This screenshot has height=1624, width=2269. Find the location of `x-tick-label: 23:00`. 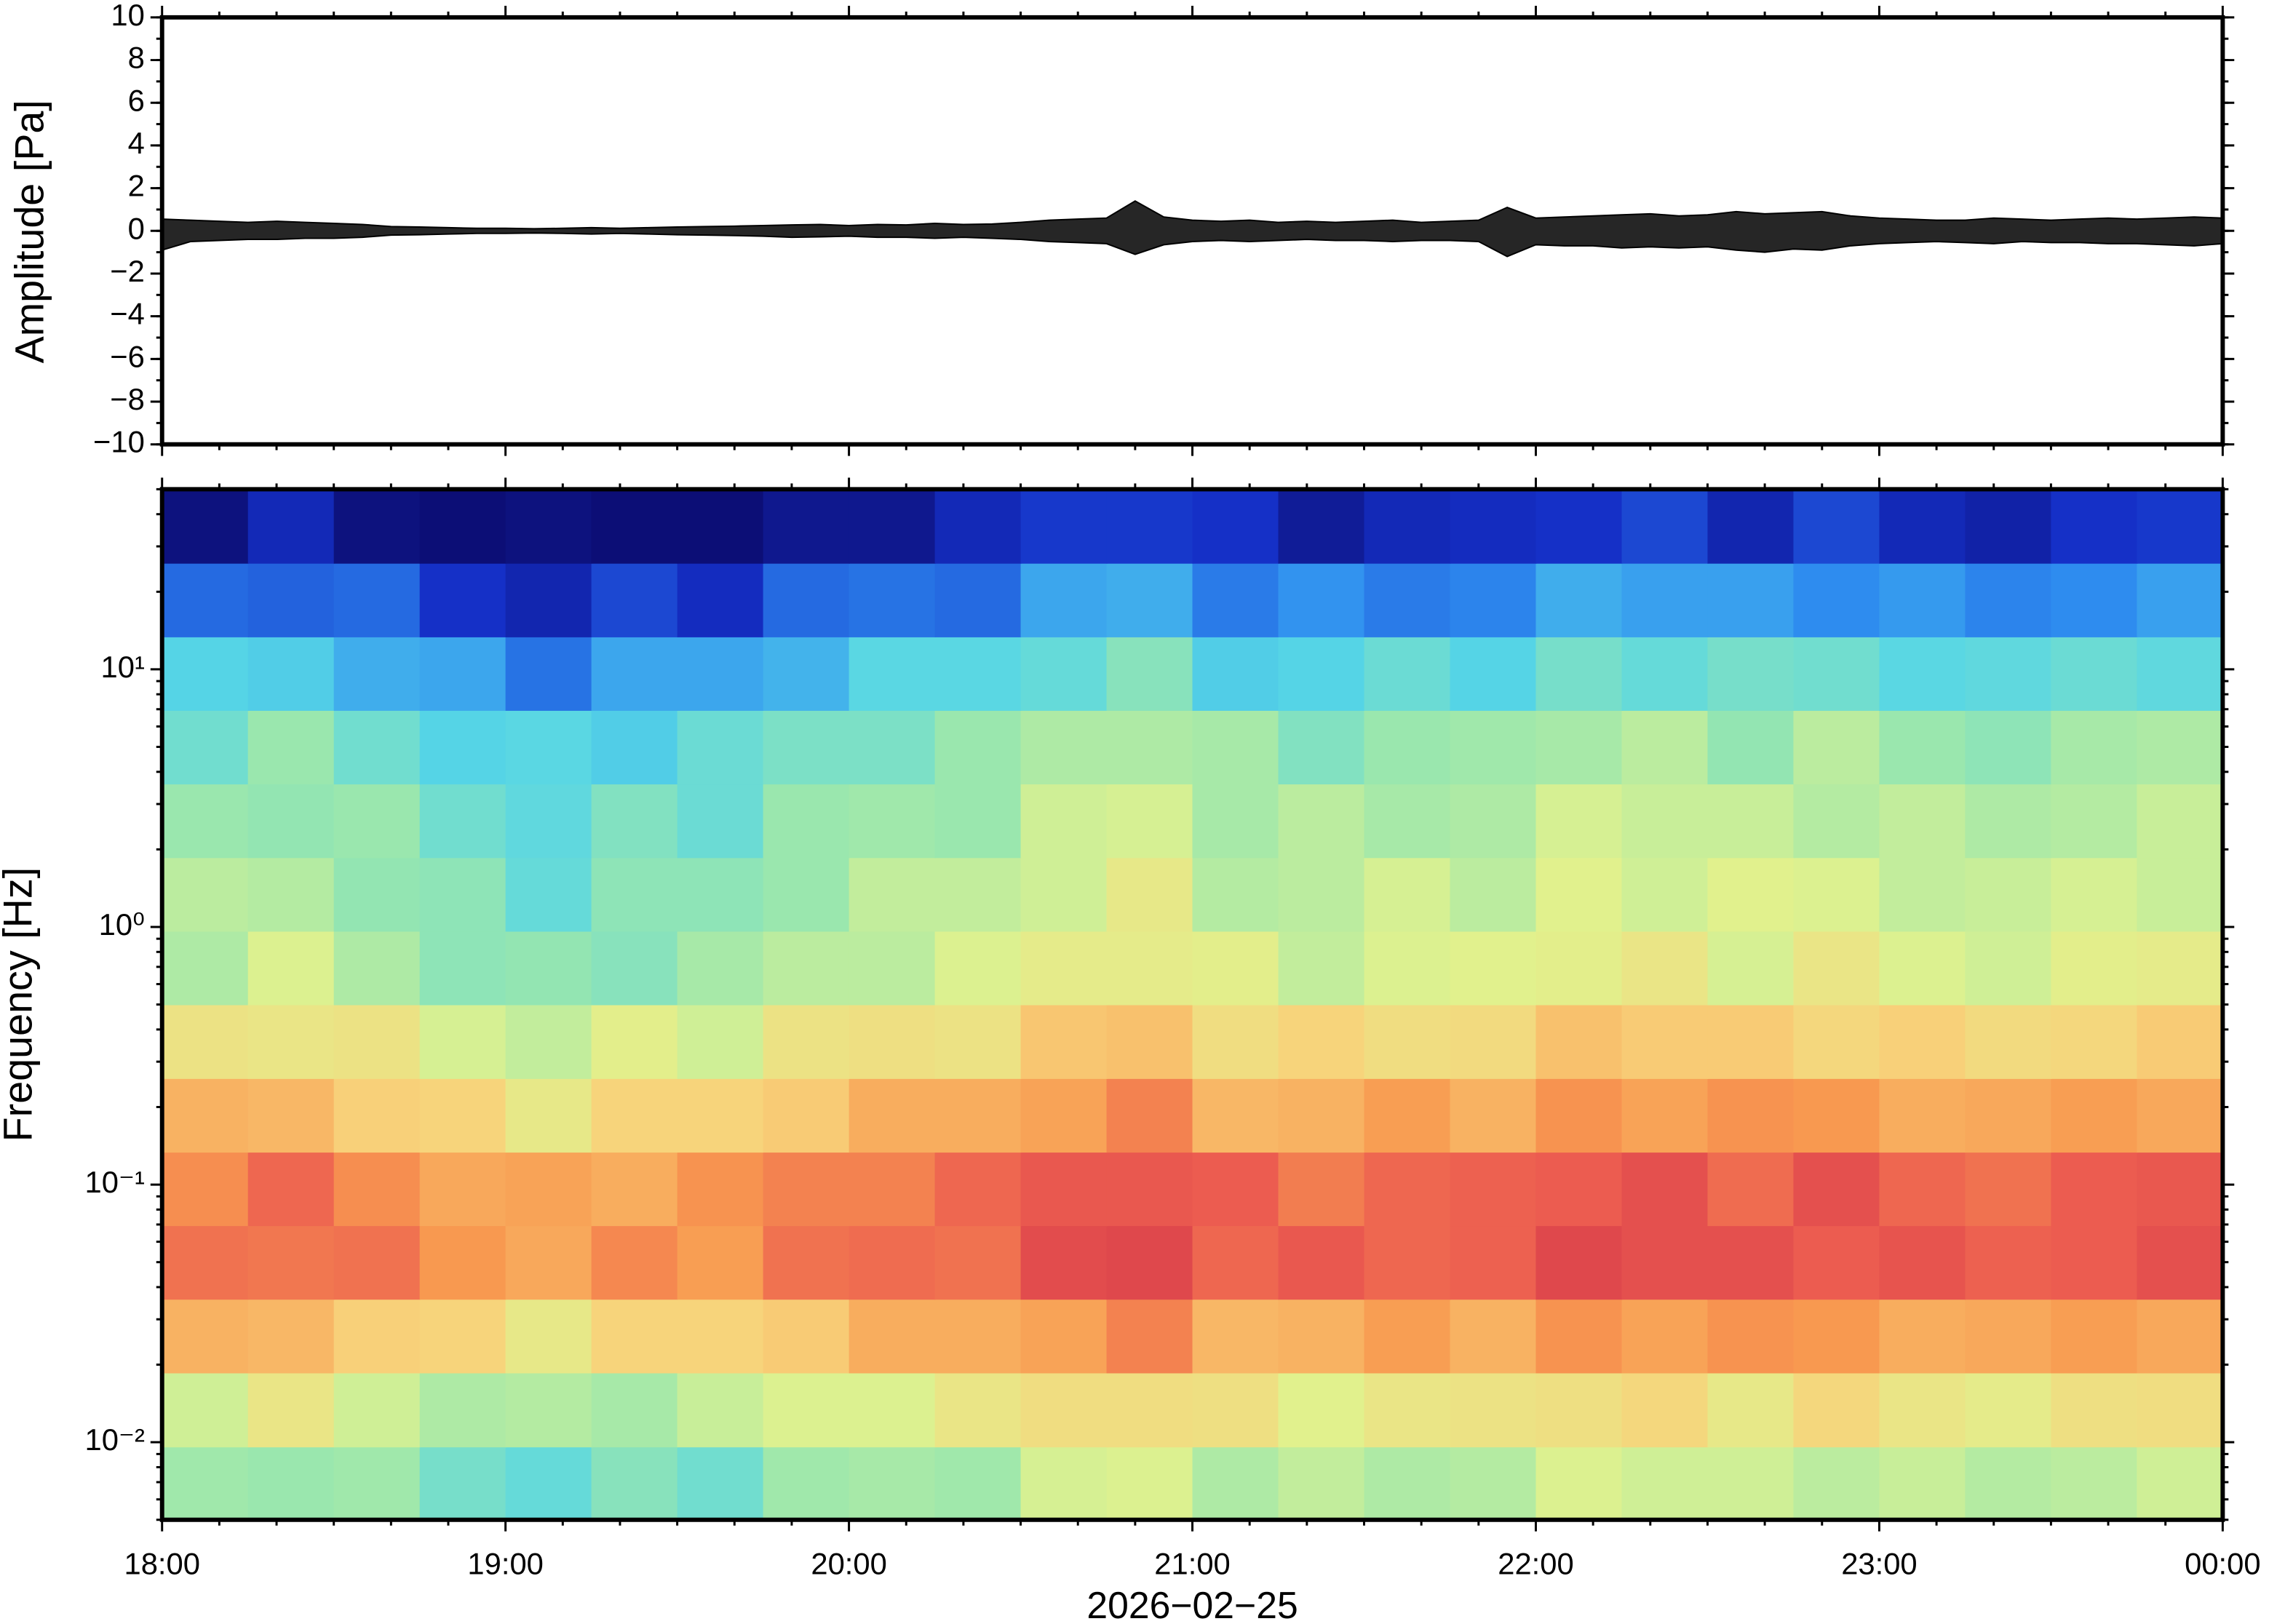

x-tick-label: 23:00 is located at coordinates (1879, 1563).